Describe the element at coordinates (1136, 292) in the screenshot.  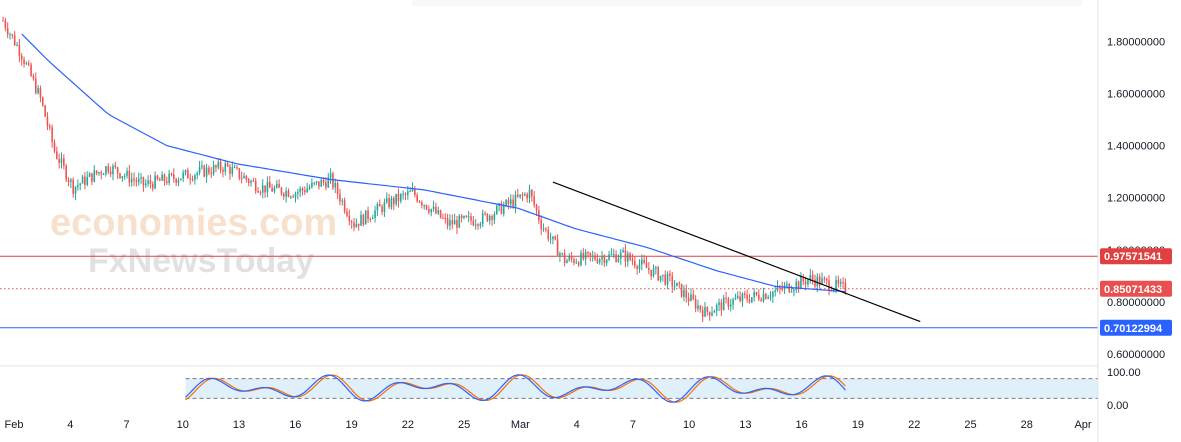
I see `price-tags: 0.97571541 0.85071433 0.70122994` at that location.